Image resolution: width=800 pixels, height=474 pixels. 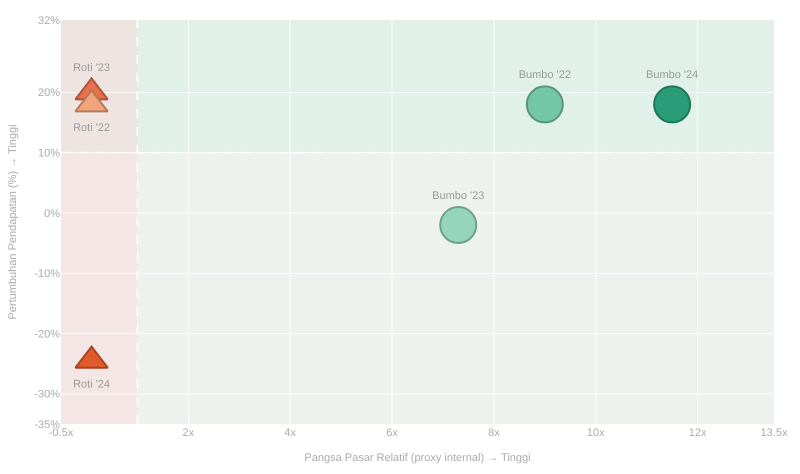 I want to click on x-tick-label: 10x, so click(x=596, y=433).